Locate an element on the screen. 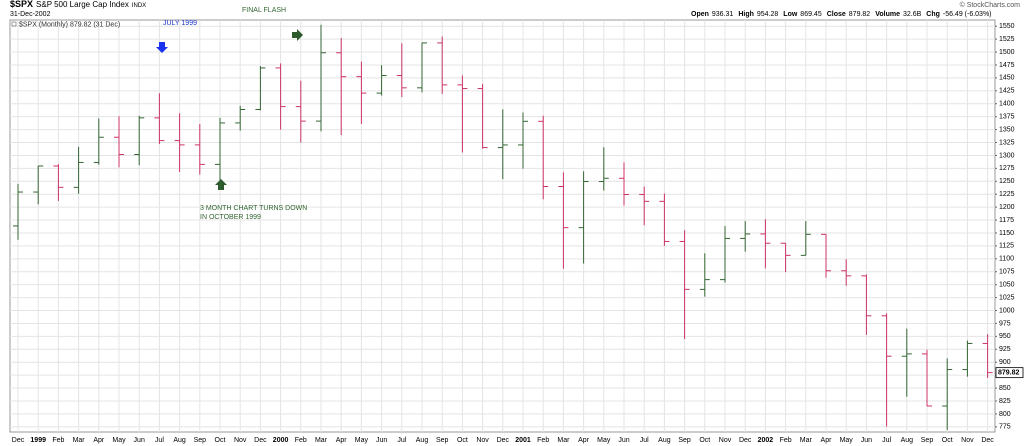 The width and height of the screenshot is (1024, 446). last-price-box is located at coordinates (1009, 373).